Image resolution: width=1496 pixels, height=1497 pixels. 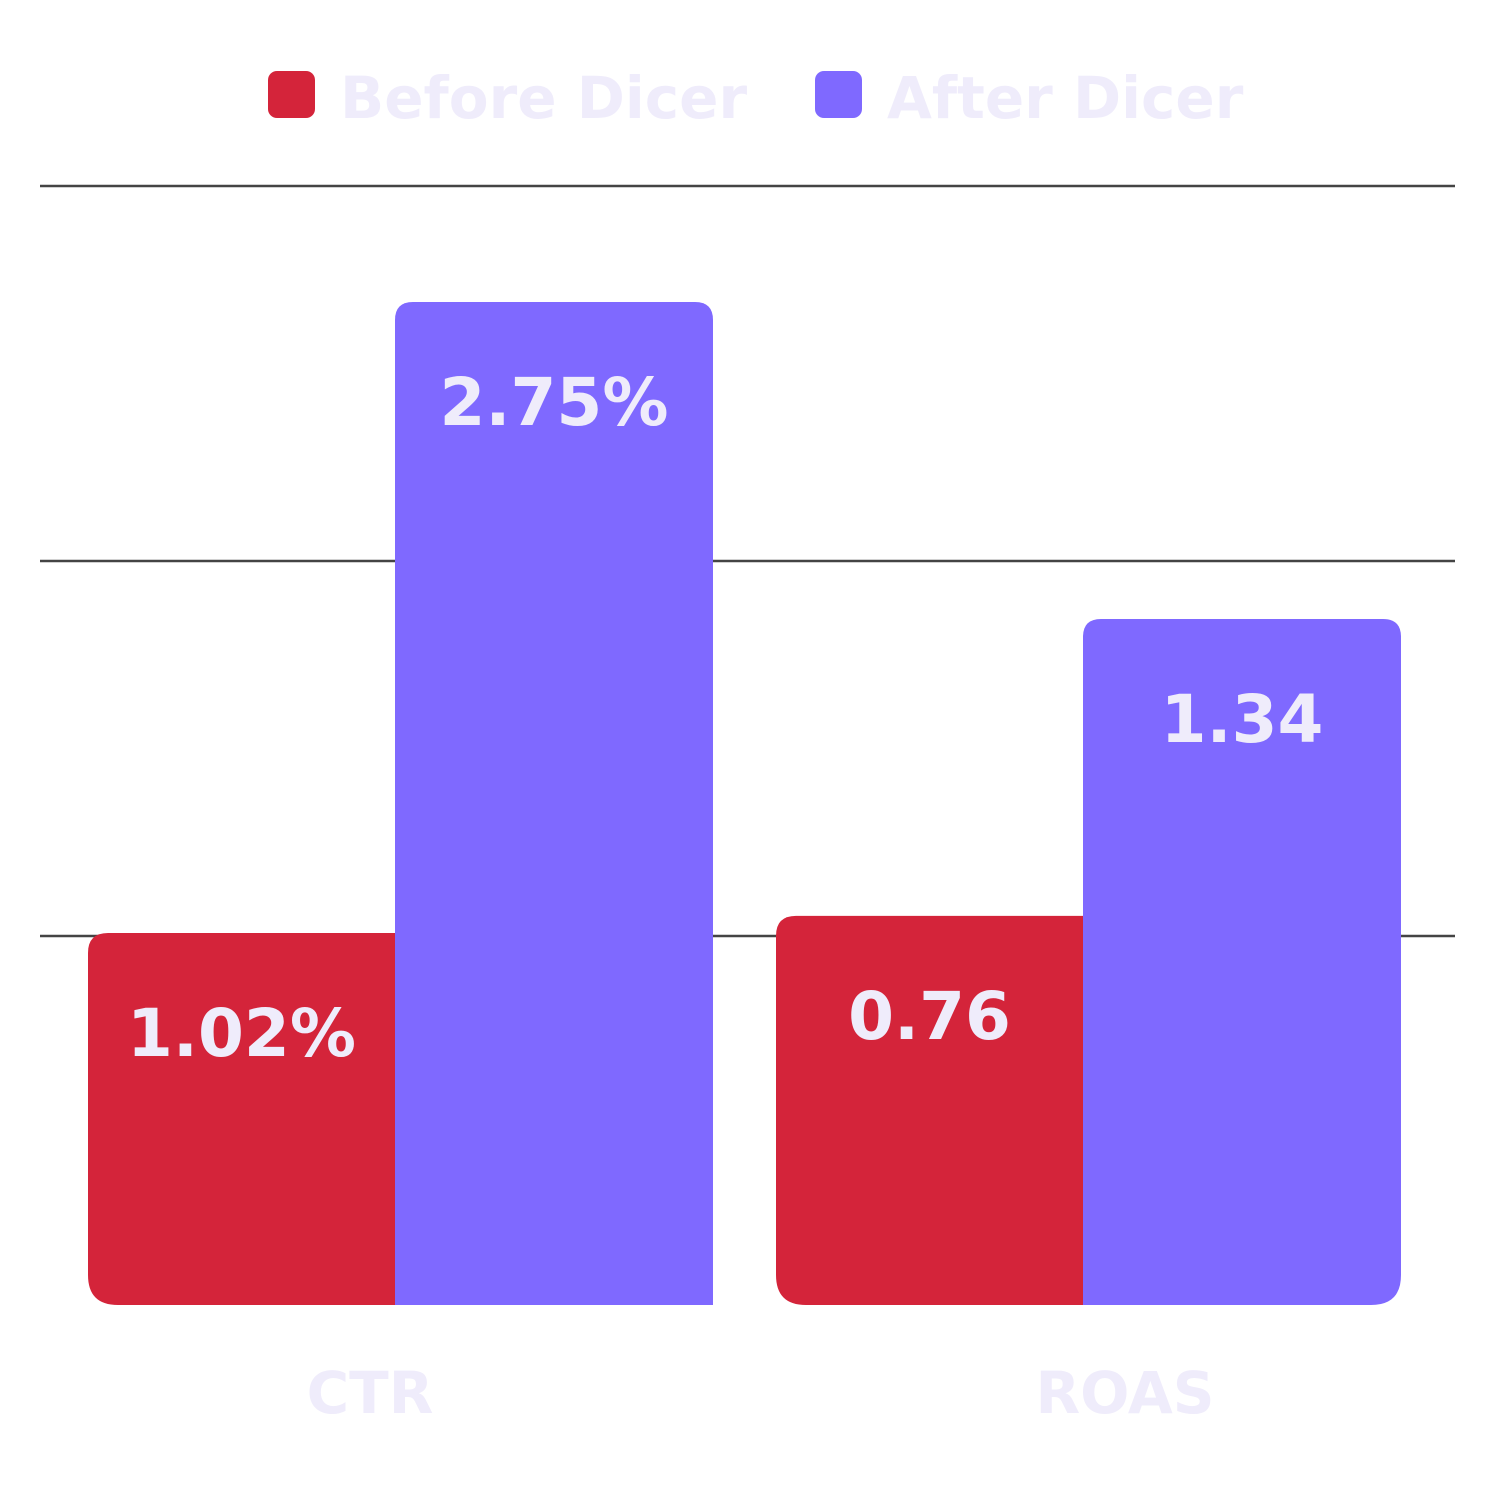 What do you see at coordinates (756, 98) in the screenshot?
I see `legend: Before Dicer After Dicer` at bounding box center [756, 98].